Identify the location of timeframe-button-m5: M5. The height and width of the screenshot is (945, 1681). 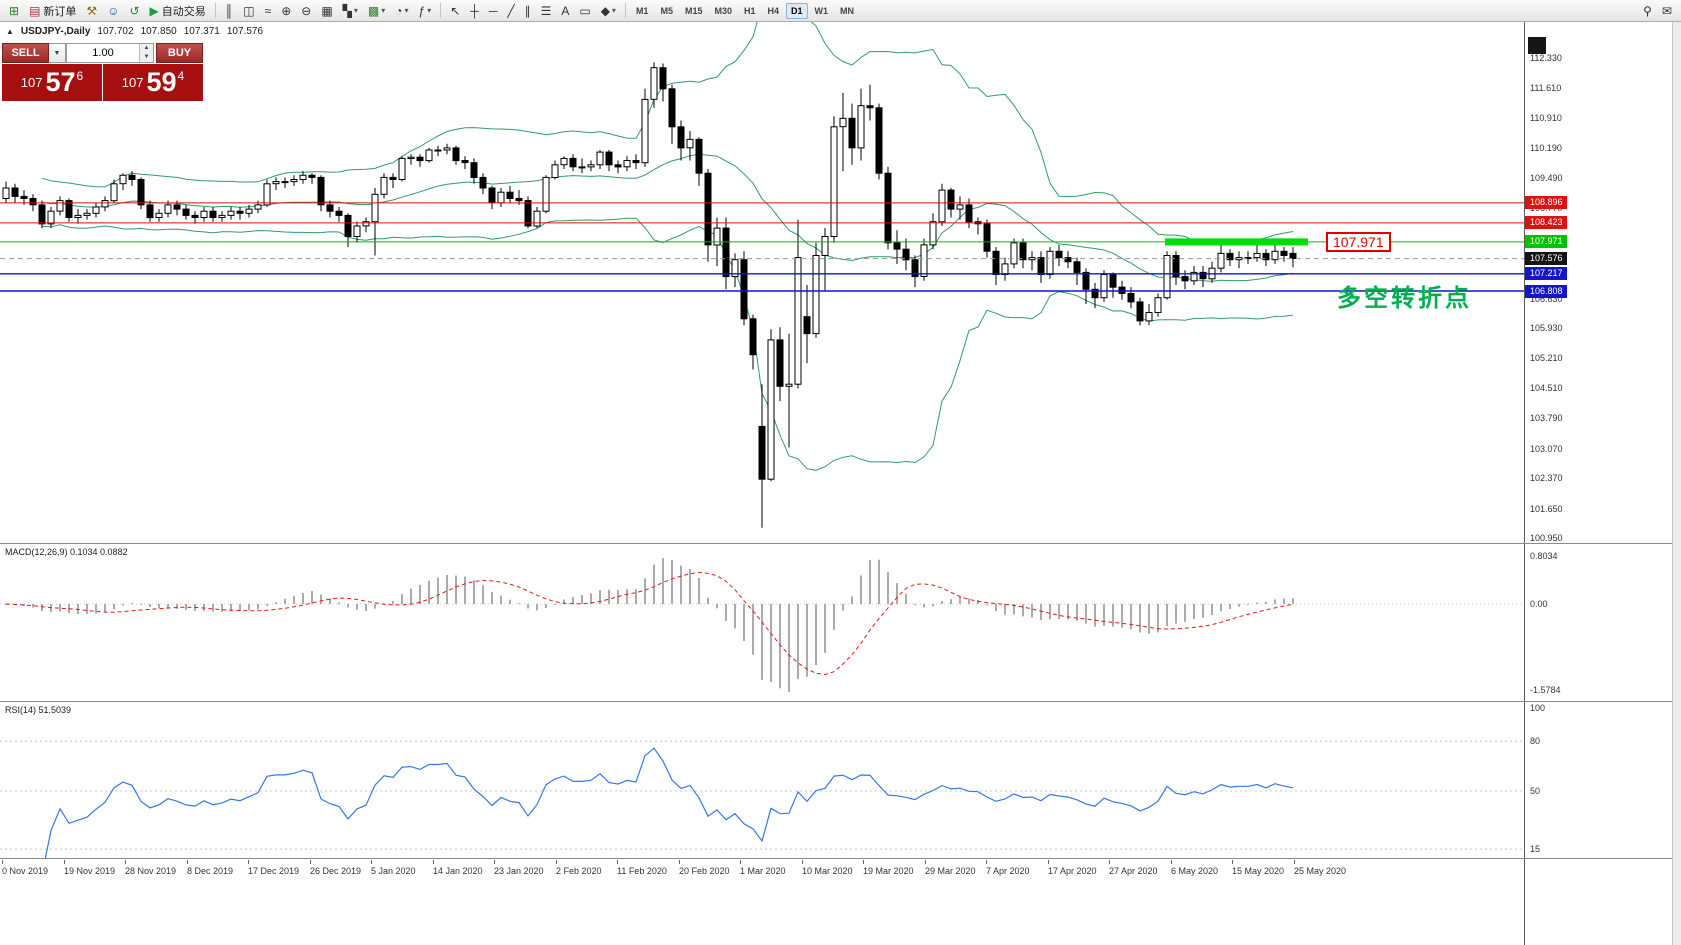
(666, 10).